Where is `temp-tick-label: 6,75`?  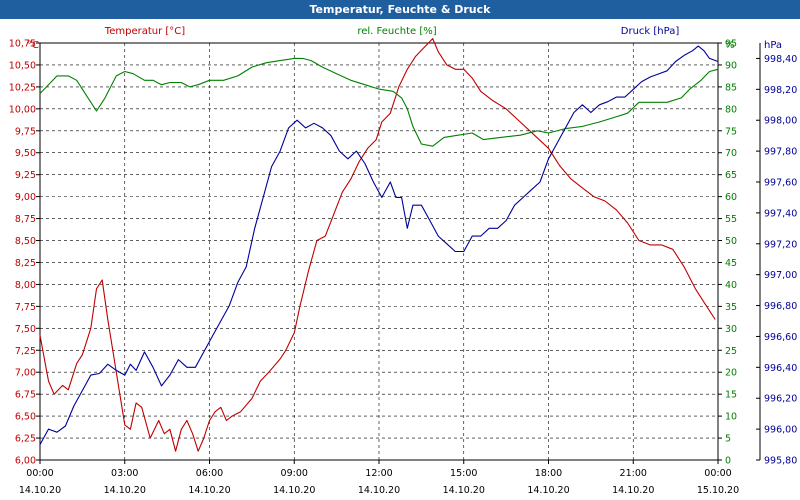
temp-tick-label: 6,75 is located at coordinates (25, 395).